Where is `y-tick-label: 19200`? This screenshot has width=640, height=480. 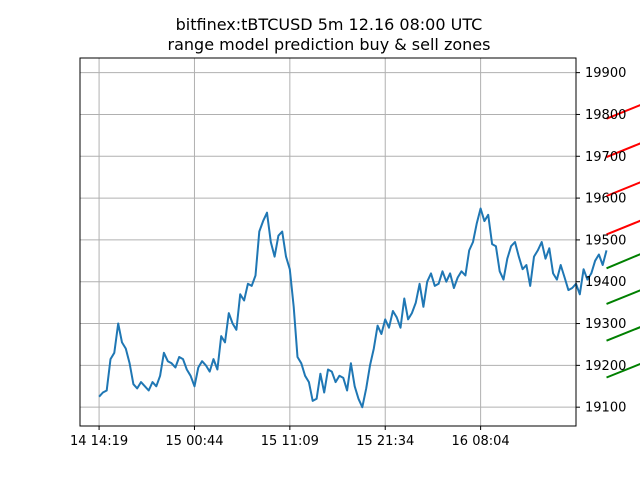 y-tick-label: 19200 is located at coordinates (605, 366).